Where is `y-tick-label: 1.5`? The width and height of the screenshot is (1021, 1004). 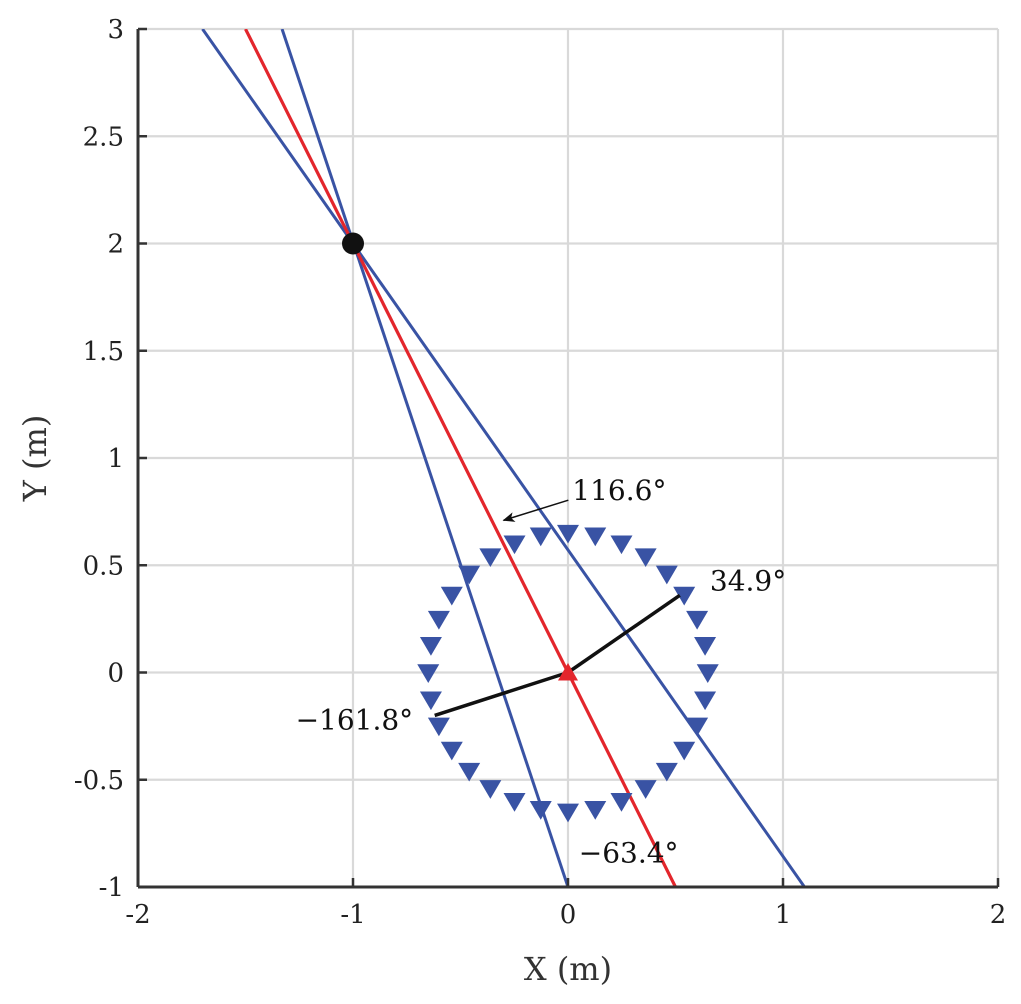
y-tick-label: 1.5 is located at coordinates (103, 352).